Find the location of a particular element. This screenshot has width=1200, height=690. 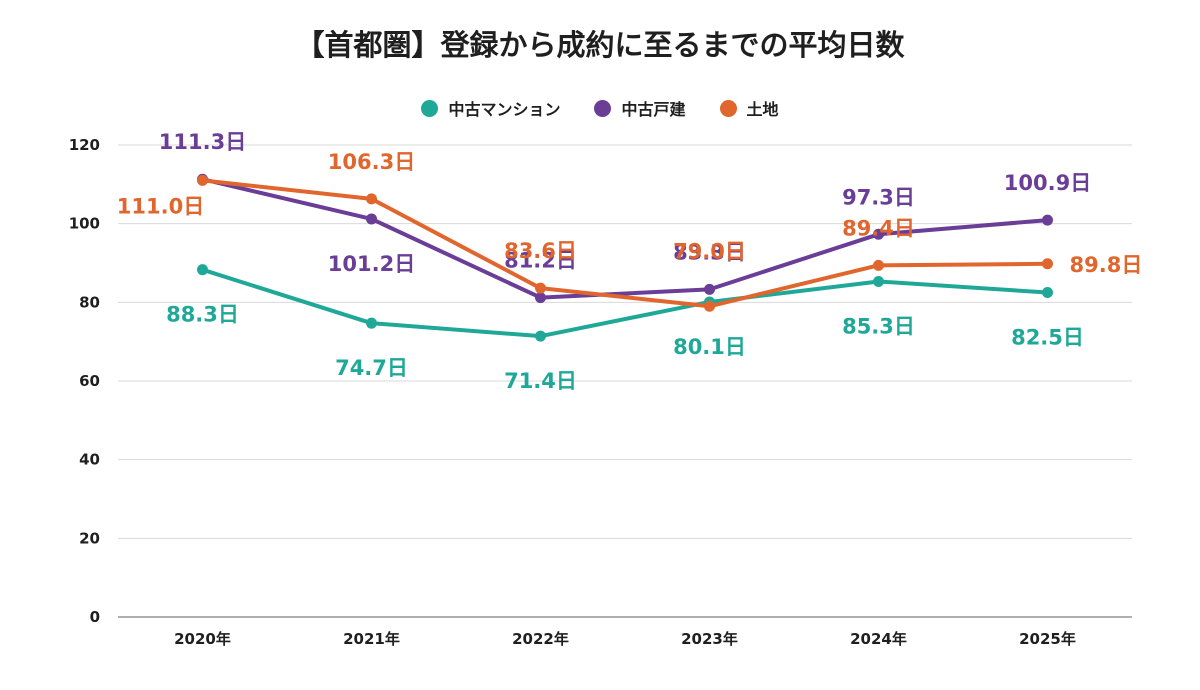

data-label: 74.7日 is located at coordinates (371, 368).